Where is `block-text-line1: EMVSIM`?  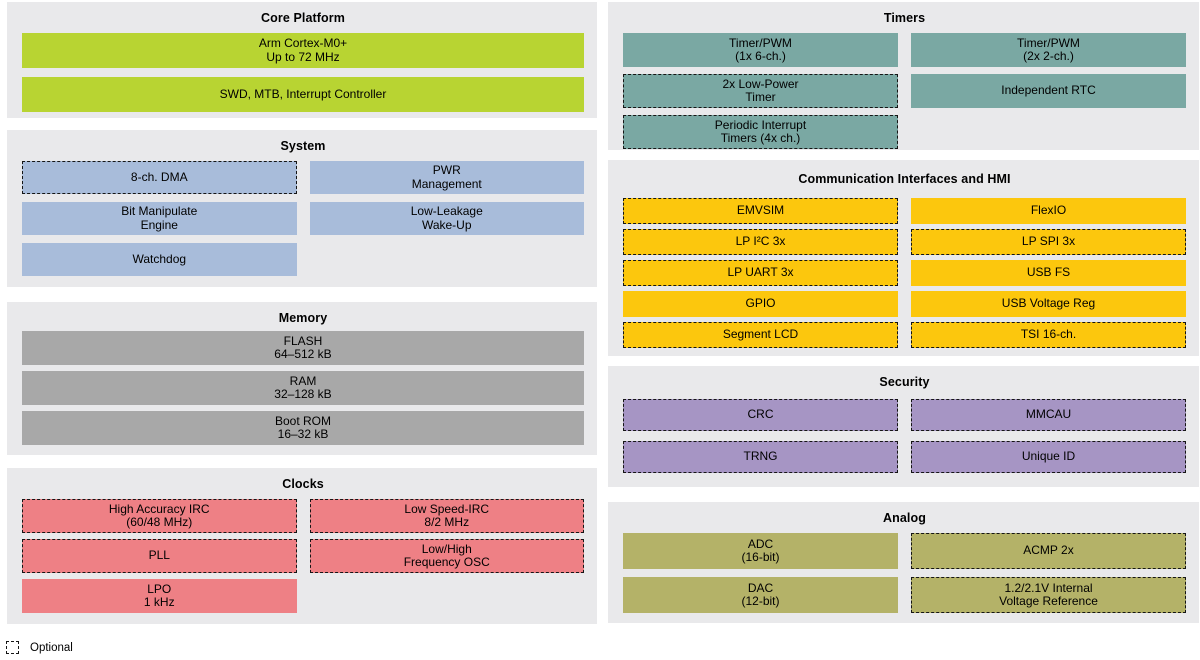
block-text-line1: EMVSIM is located at coordinates (760, 210).